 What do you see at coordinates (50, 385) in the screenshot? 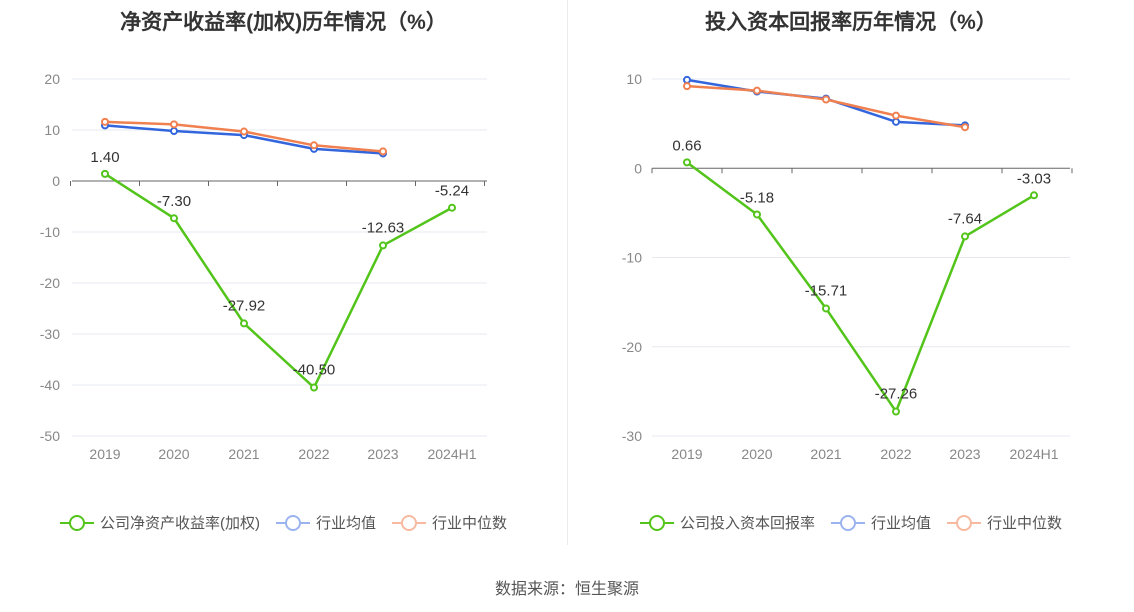
I see `y-tick-label: -40` at bounding box center [50, 385].